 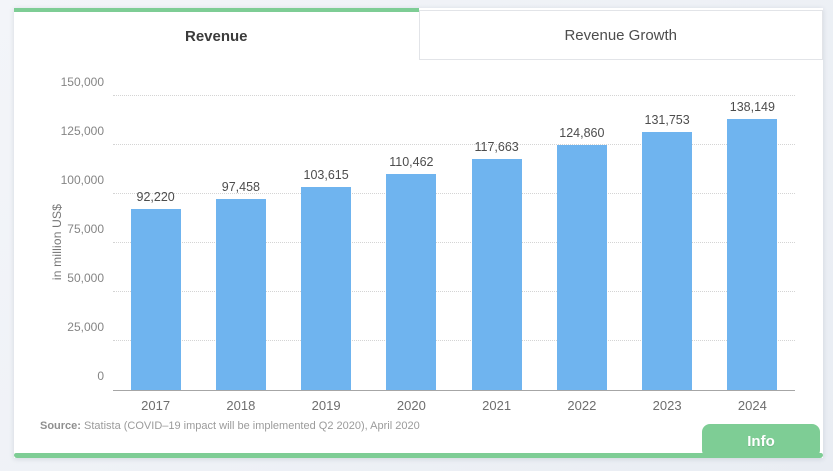 What do you see at coordinates (155, 197) in the screenshot?
I see `bar-value-label: 92,220` at bounding box center [155, 197].